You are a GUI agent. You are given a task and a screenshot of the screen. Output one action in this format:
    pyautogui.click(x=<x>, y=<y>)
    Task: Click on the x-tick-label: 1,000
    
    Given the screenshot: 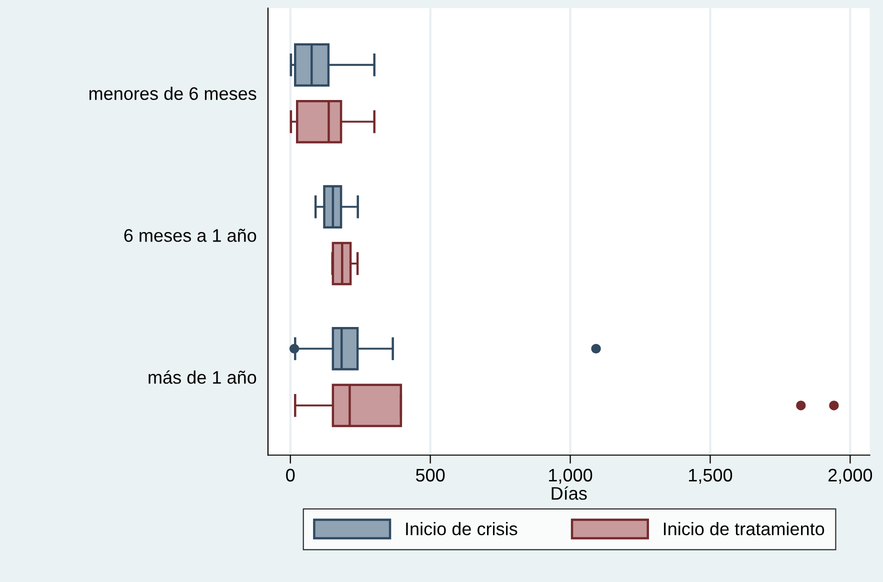 What is the action you would take?
    pyautogui.click(x=570, y=476)
    